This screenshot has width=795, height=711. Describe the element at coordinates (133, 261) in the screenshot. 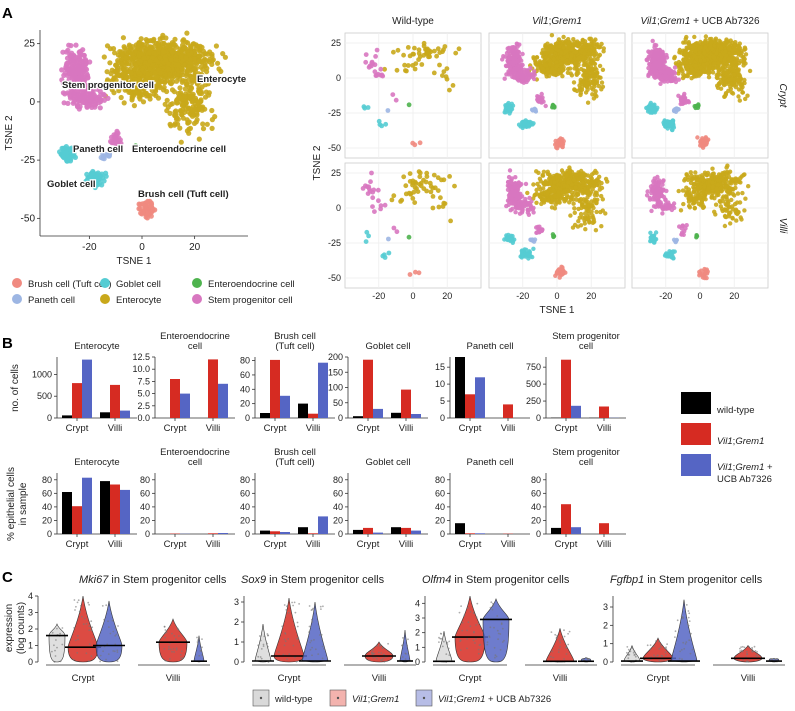

I see `x-axis-title: TSNE 1` at that location.